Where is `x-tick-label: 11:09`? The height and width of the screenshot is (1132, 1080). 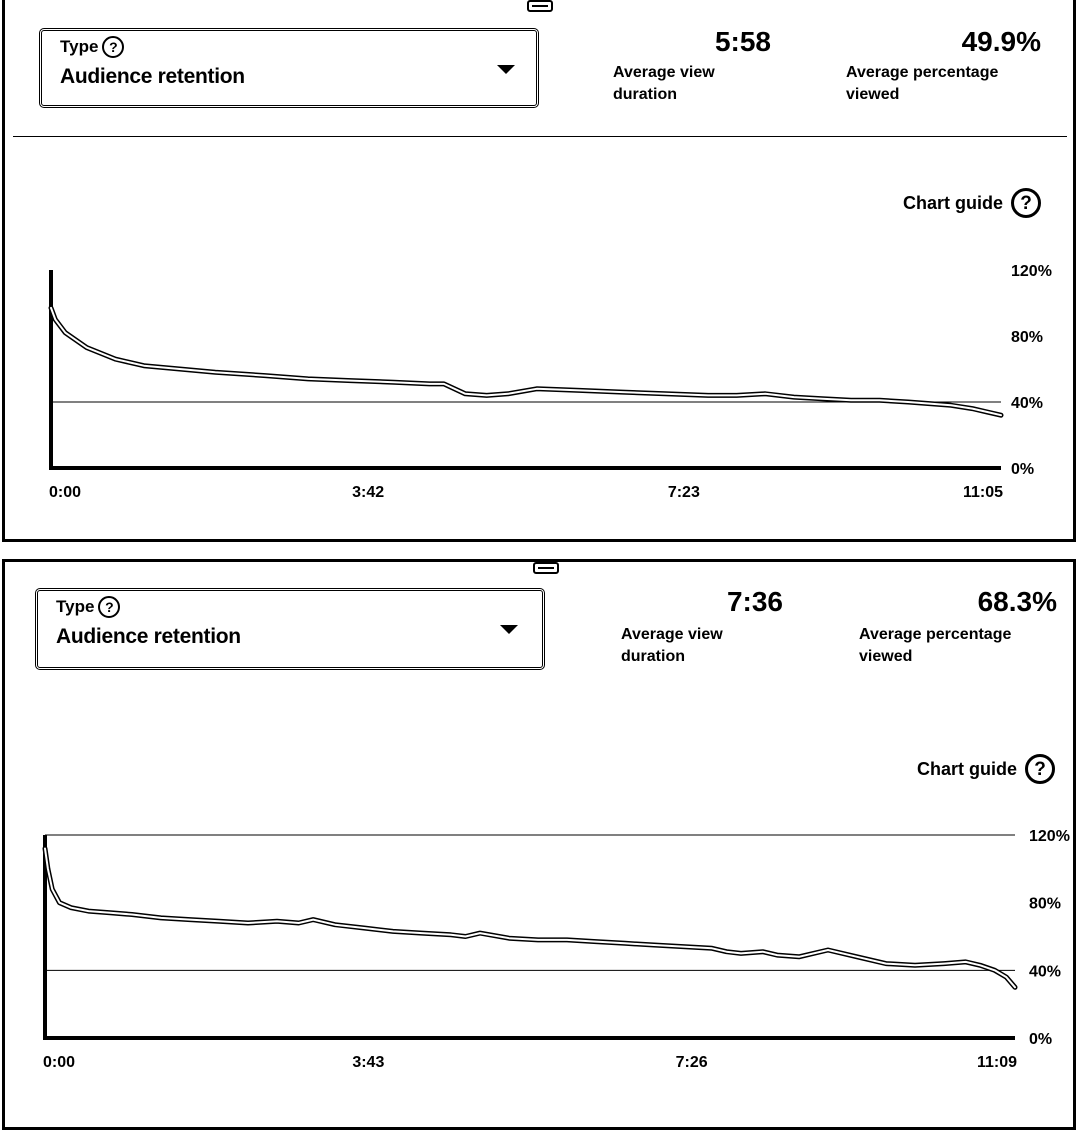
x-tick-label: 11:09 is located at coordinates (997, 1062).